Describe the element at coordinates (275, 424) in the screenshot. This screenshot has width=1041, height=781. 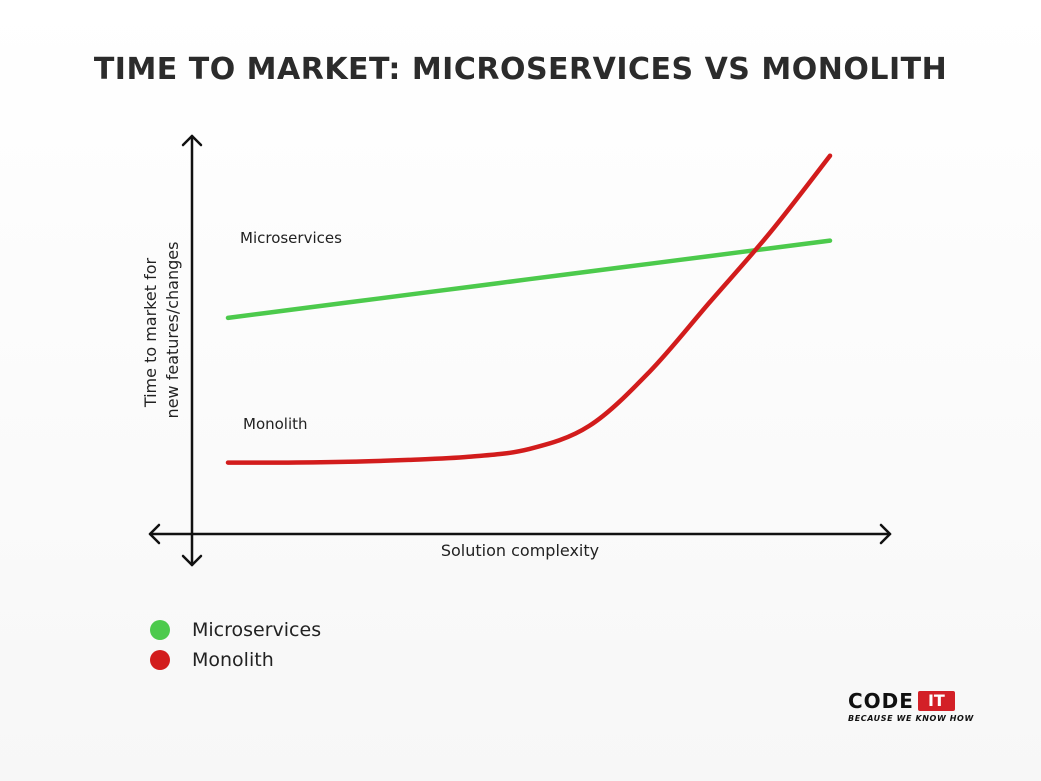
I see `annotation-monolith: Monolith` at that location.